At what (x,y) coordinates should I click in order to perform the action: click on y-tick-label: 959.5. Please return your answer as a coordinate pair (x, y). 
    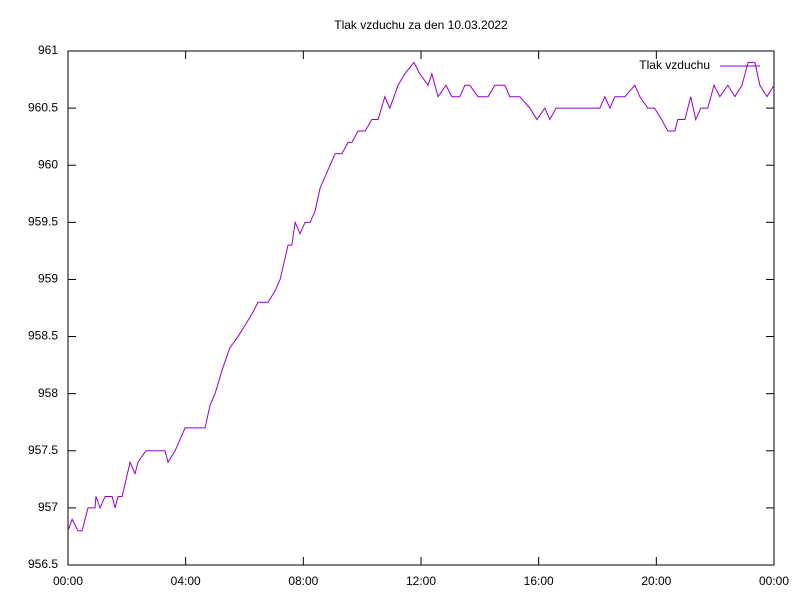
    Looking at the image, I should click on (43, 222).